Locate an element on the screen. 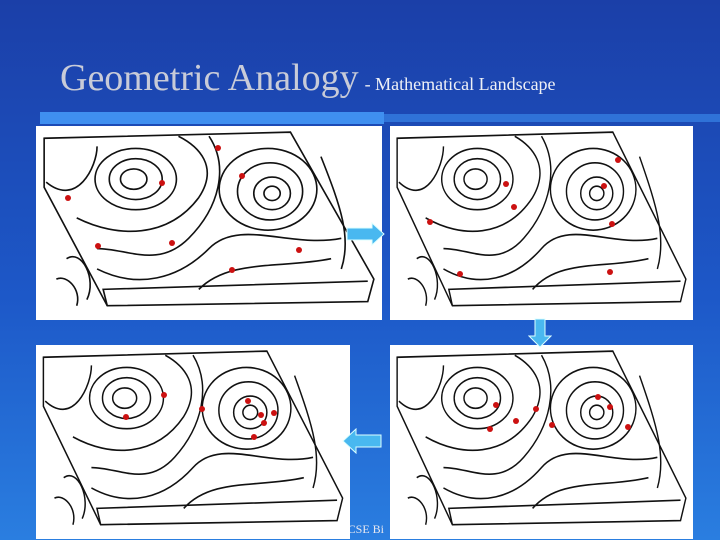 The width and height of the screenshot is (720, 540). arrow-right is located at coordinates (365, 234).